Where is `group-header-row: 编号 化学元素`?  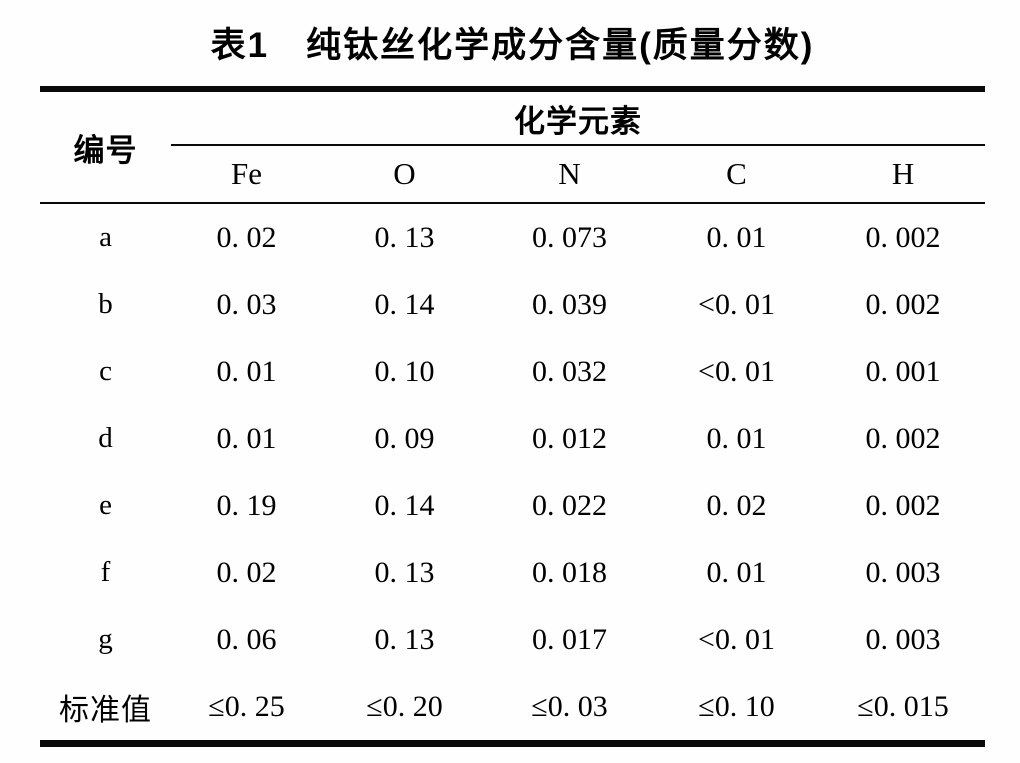
group-header-row: 编号 化学元素 is located at coordinates (513, 146).